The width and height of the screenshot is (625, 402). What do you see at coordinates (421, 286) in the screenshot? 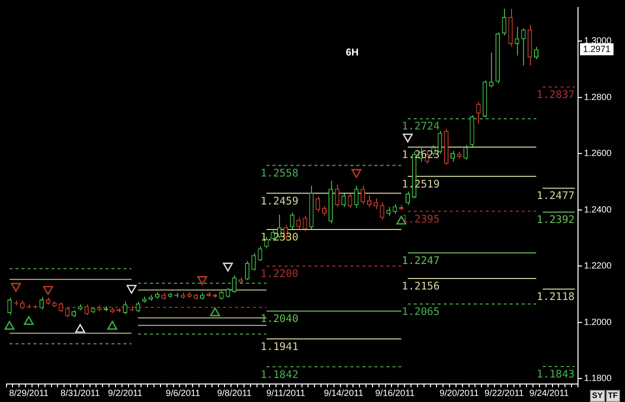
I see `series-label: 1.2156` at bounding box center [421, 286].